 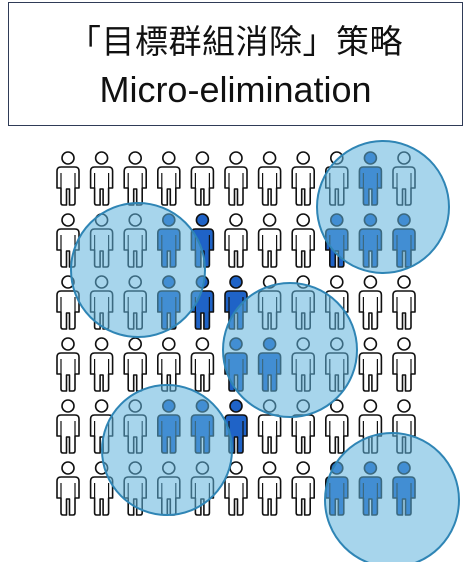 What do you see at coordinates (383, 207) in the screenshot?
I see `top-right-group-circle` at bounding box center [383, 207].